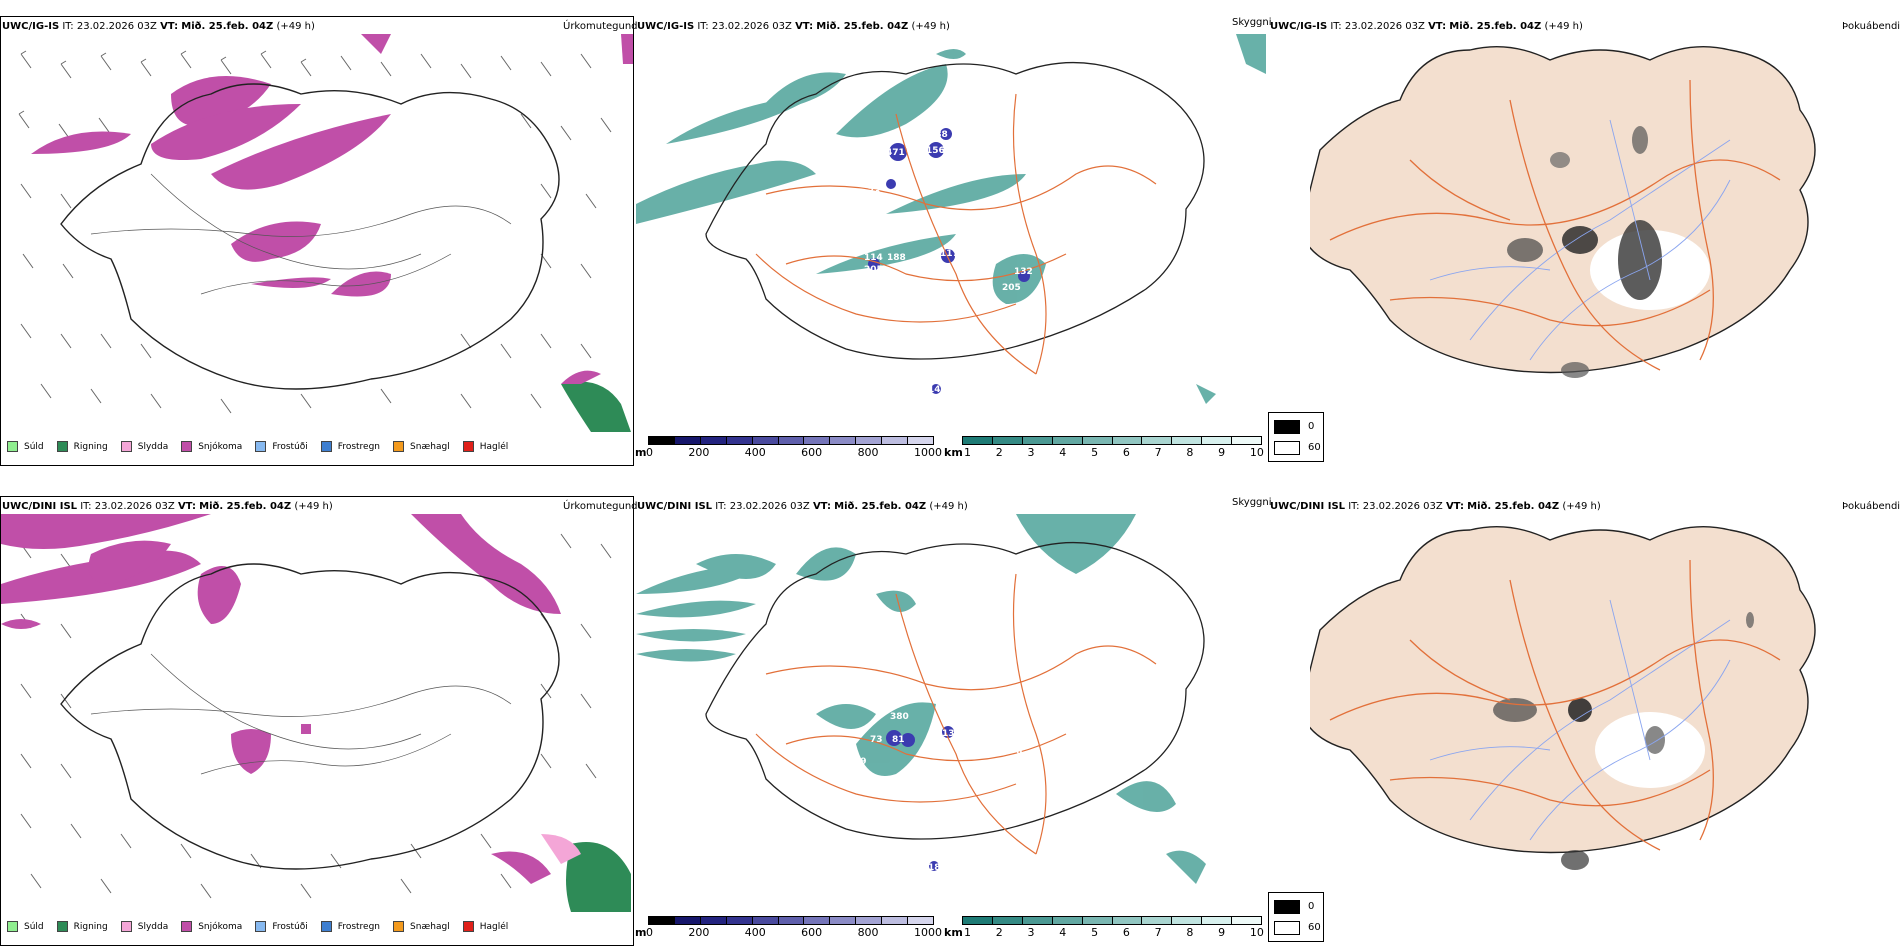 The height and width of the screenshot is (950, 1900). I want to click on cloud-label: 652, so click(753, 617).